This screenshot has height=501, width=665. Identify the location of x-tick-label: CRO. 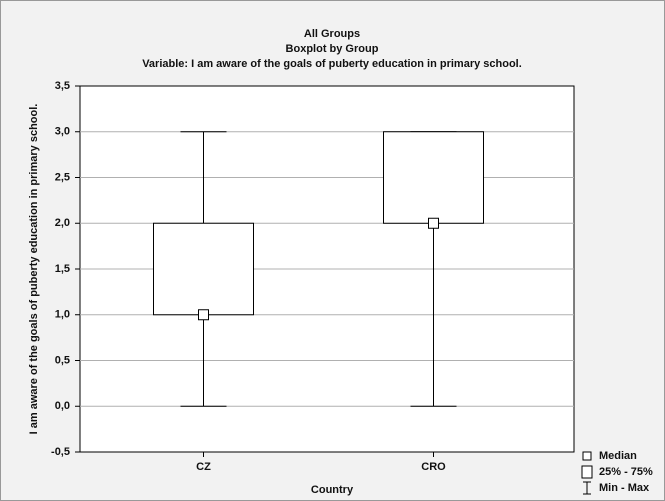
(433, 467).